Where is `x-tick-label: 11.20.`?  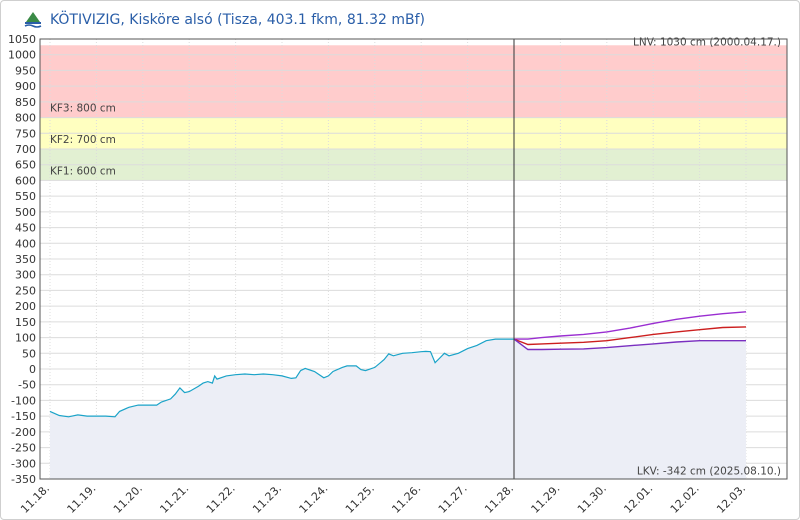 x-tick-label: 11.20. is located at coordinates (128, 499).